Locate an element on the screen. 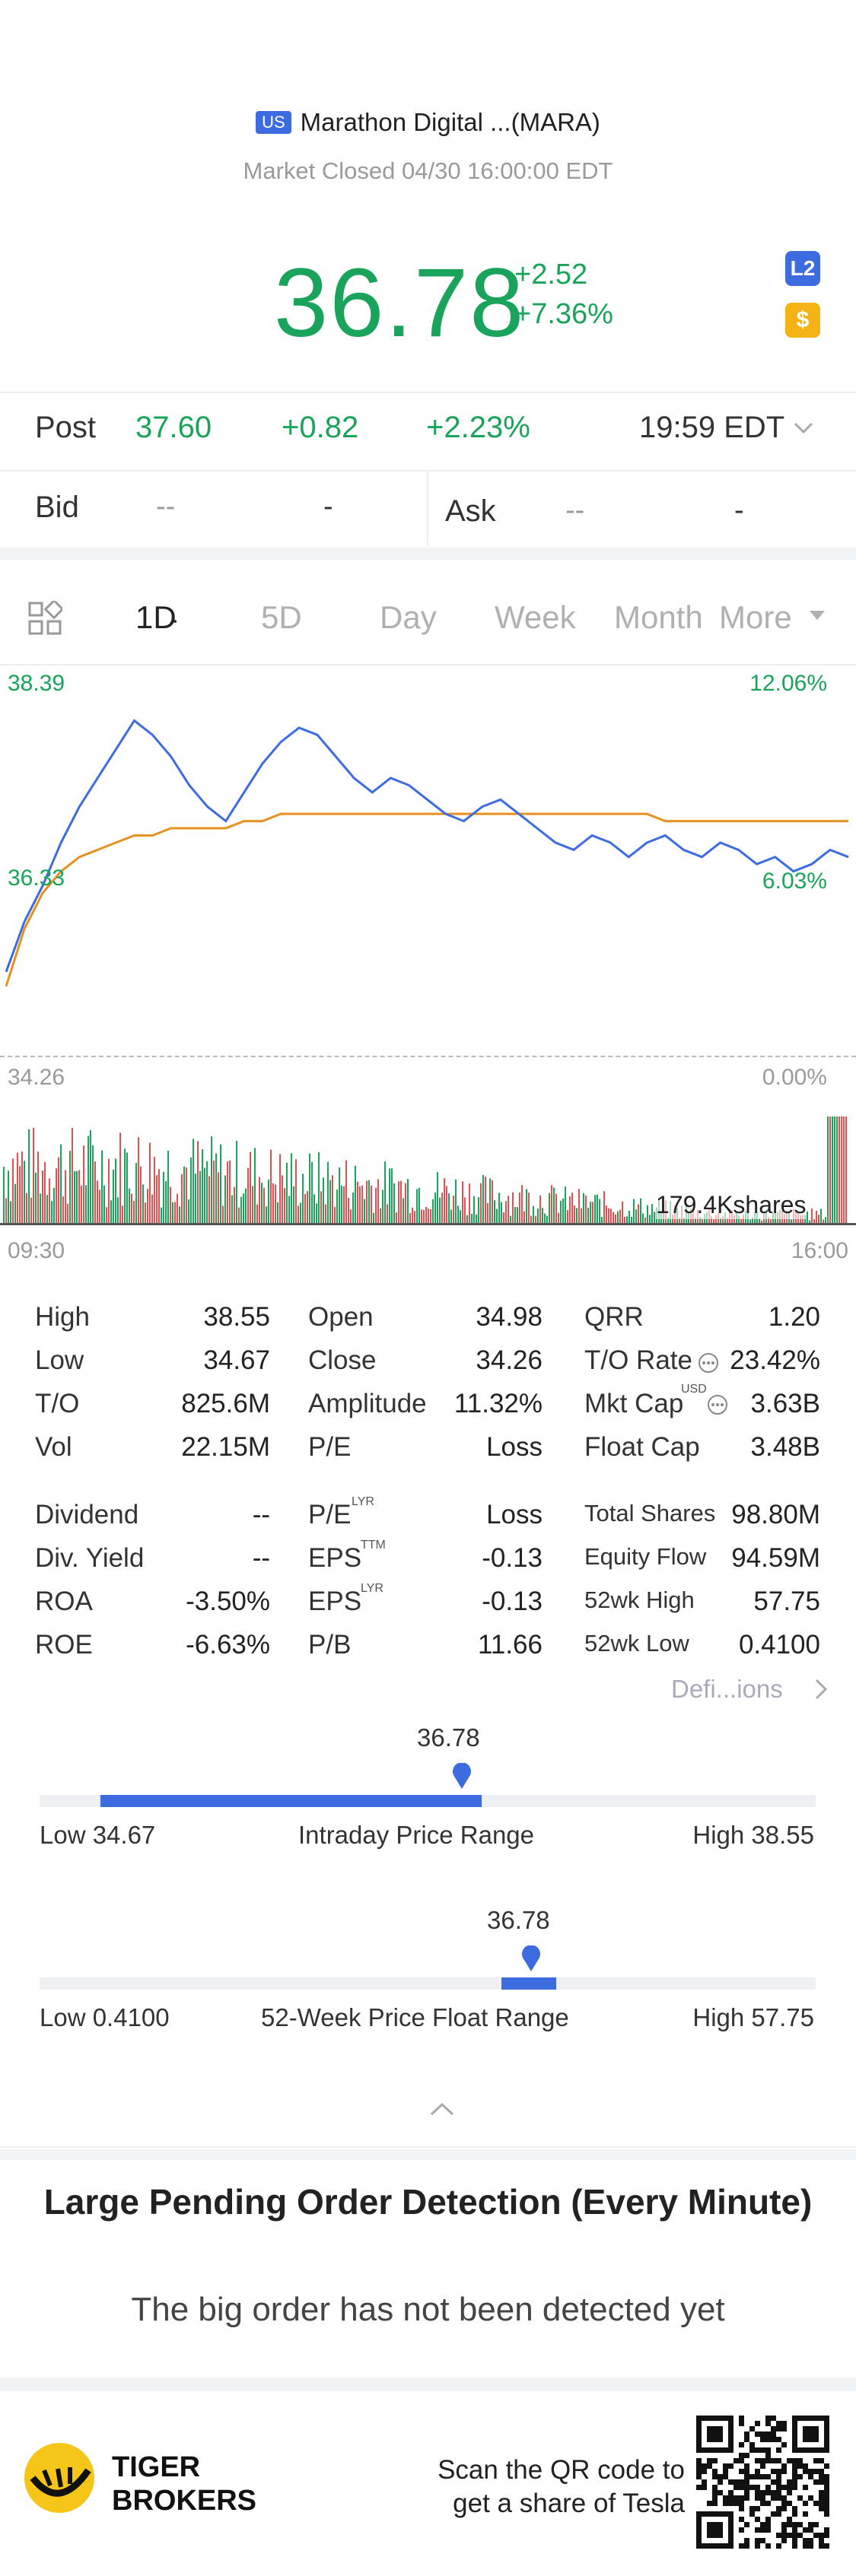 This screenshot has height=2576, width=856. stat-value: 57.75 is located at coordinates (786, 1601).